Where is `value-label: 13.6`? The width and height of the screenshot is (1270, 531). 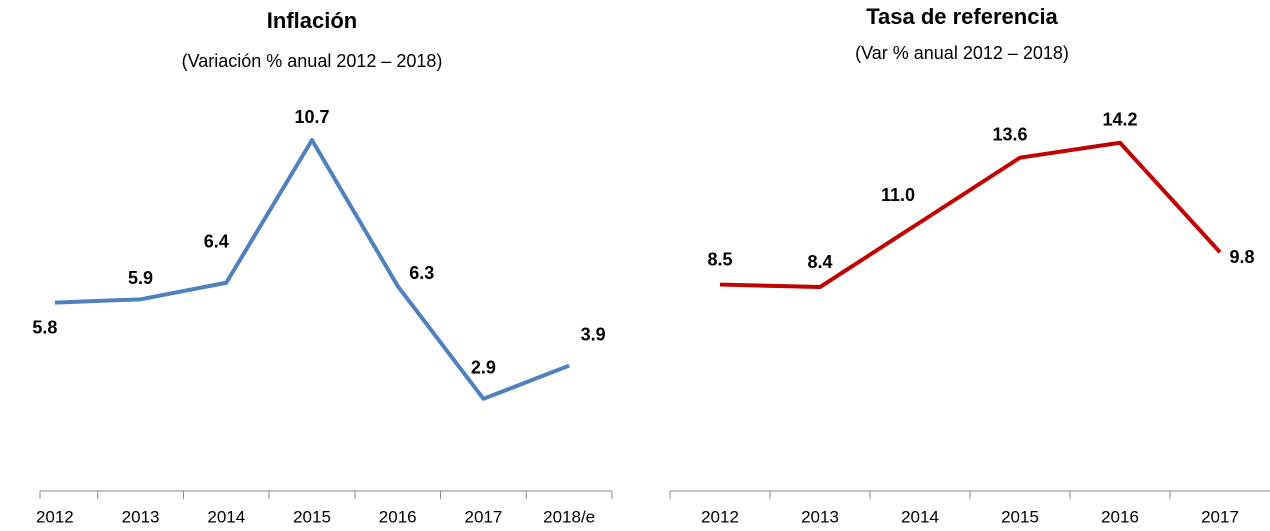
value-label: 13.6 is located at coordinates (1009, 134).